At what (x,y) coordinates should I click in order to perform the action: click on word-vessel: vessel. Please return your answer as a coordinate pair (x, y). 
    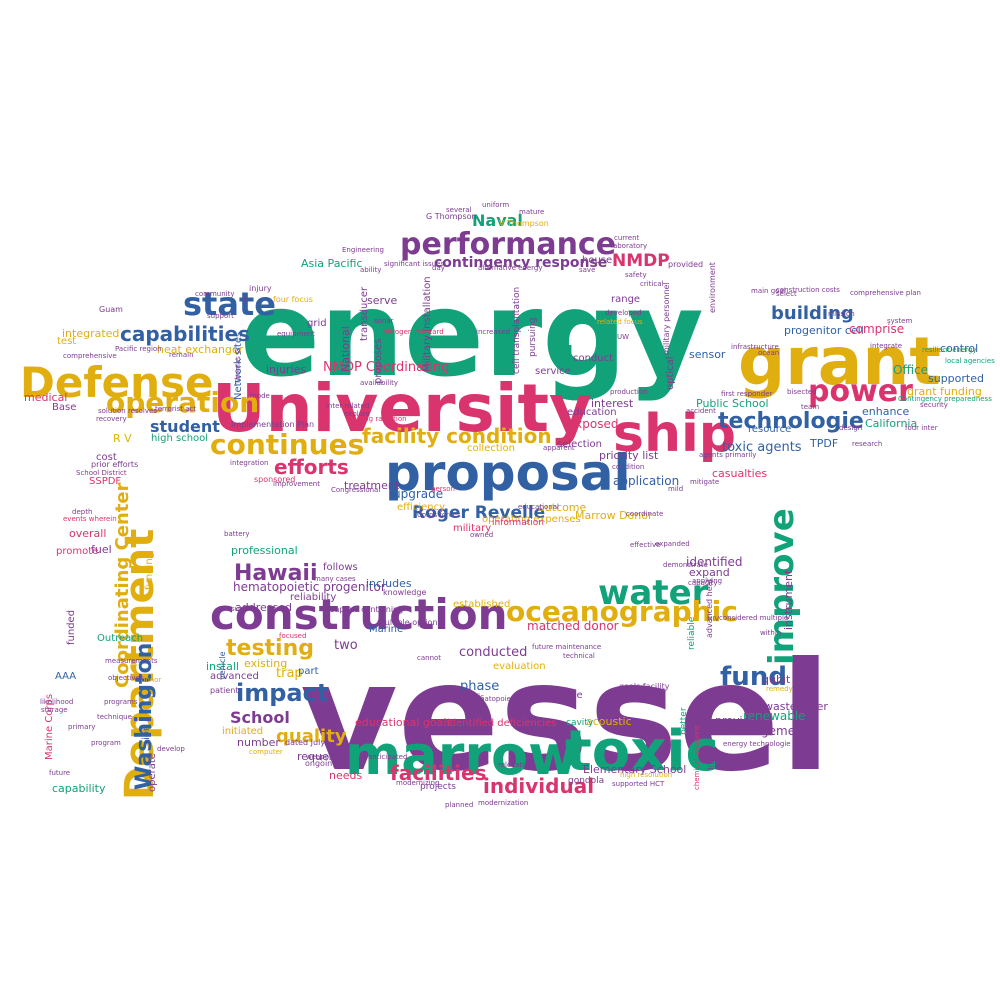
    Looking at the image, I should click on (566, 717).